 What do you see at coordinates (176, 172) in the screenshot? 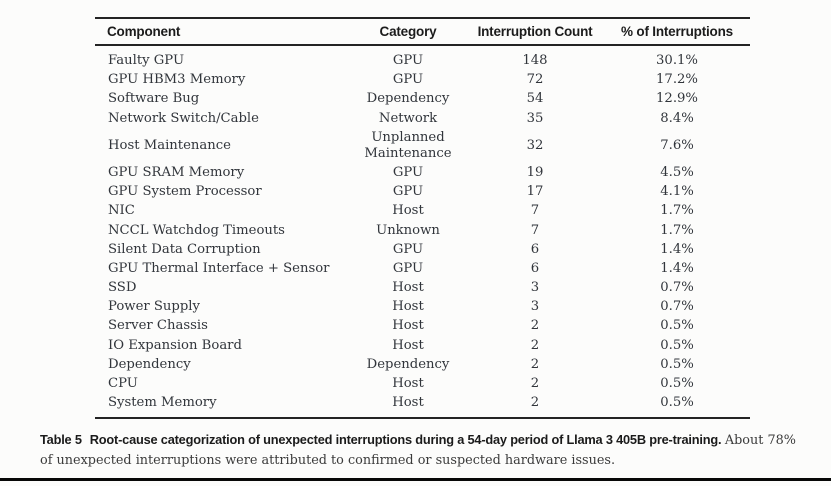
I see `cell-component: GPU SRAM Memory` at bounding box center [176, 172].